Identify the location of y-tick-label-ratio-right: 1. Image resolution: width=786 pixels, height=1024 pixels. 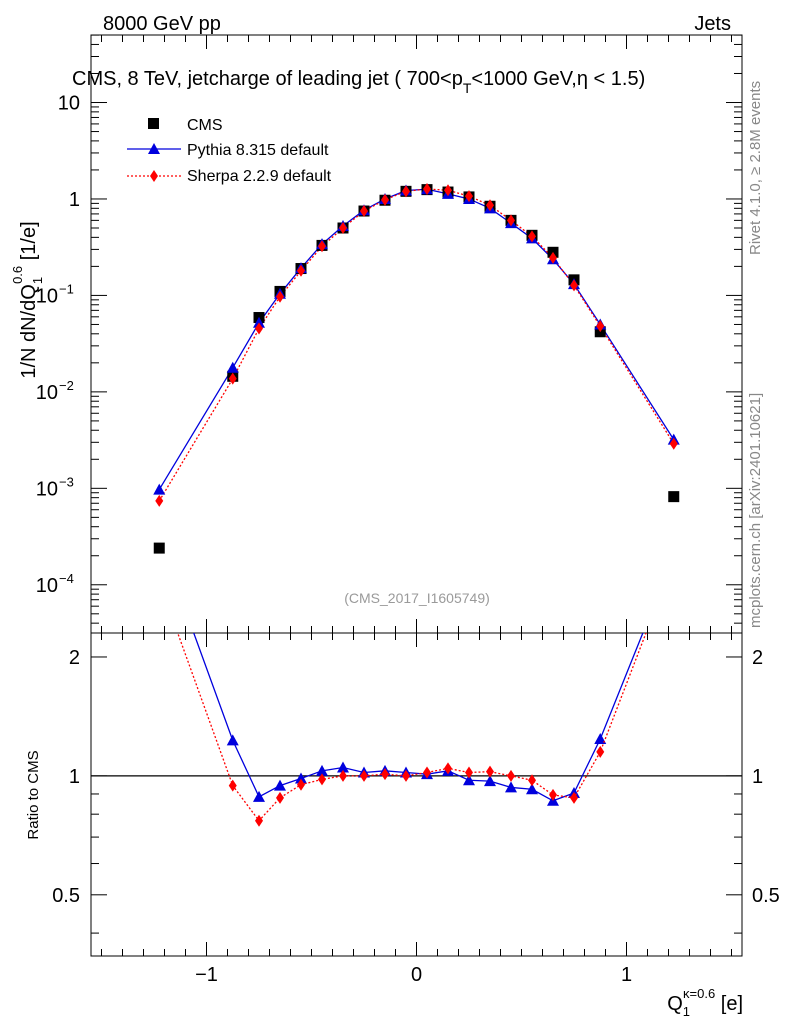
(757, 777).